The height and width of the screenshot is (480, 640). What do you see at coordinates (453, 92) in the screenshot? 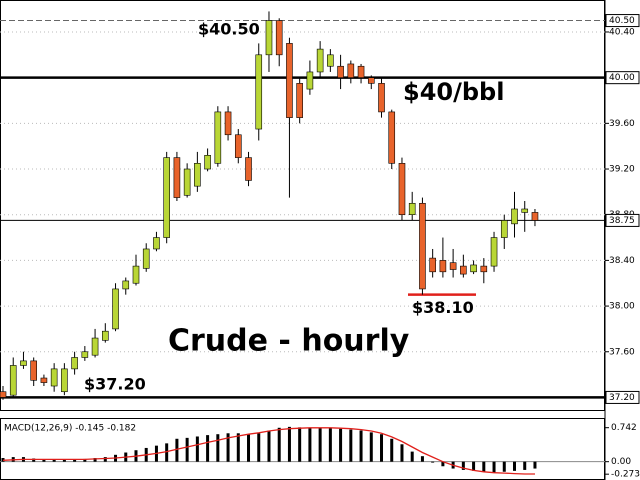
I see `annotation: $40/bbl` at bounding box center [453, 92].